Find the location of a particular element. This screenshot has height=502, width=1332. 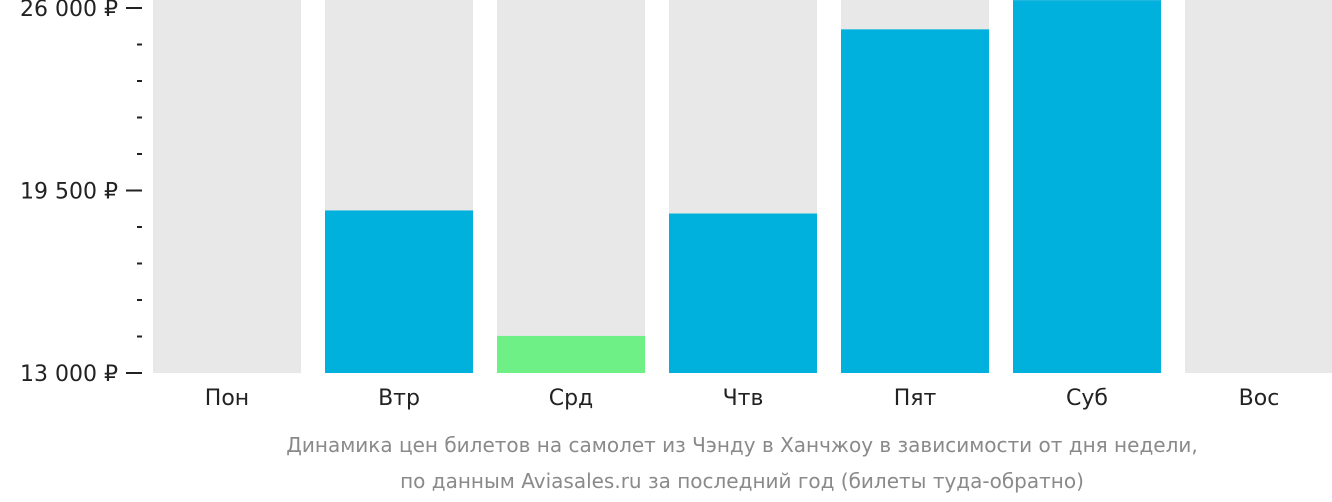

x-tick-label: Суб is located at coordinates (1087, 398).